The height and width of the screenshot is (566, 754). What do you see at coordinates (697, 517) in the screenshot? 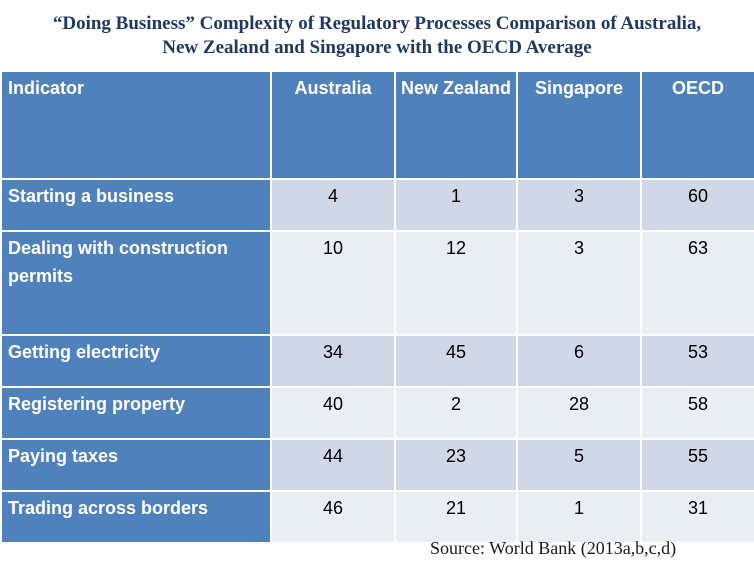
I see `cell-oecd: 31` at bounding box center [697, 517].